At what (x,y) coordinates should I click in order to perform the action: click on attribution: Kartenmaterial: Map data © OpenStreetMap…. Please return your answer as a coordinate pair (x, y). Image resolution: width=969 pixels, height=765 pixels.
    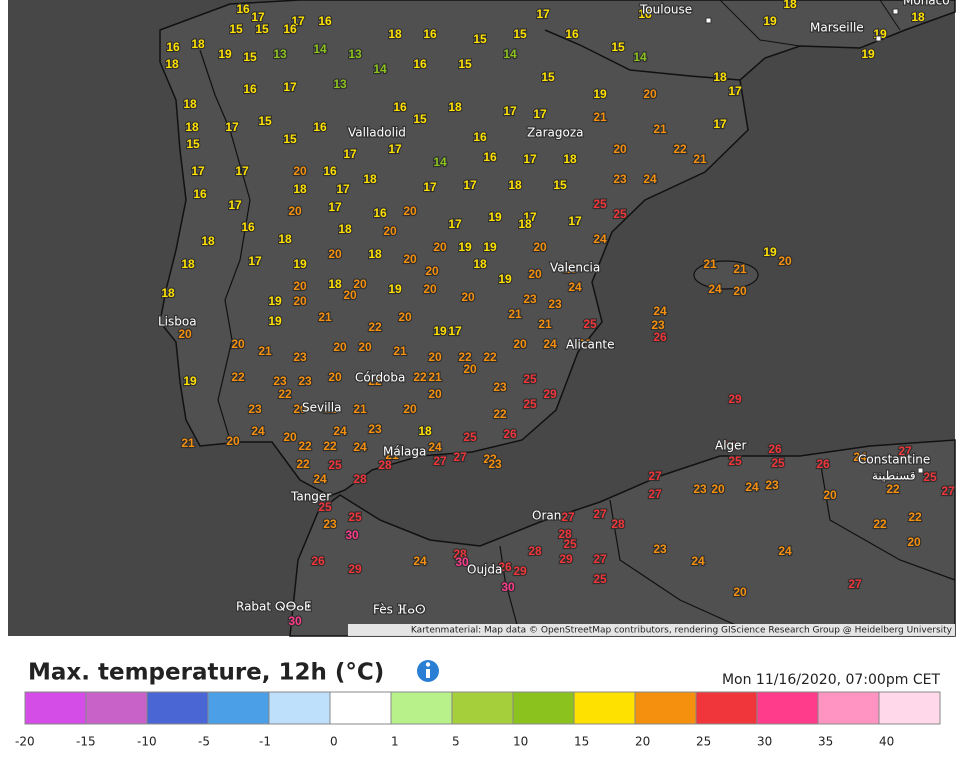
    Looking at the image, I should click on (682, 631).